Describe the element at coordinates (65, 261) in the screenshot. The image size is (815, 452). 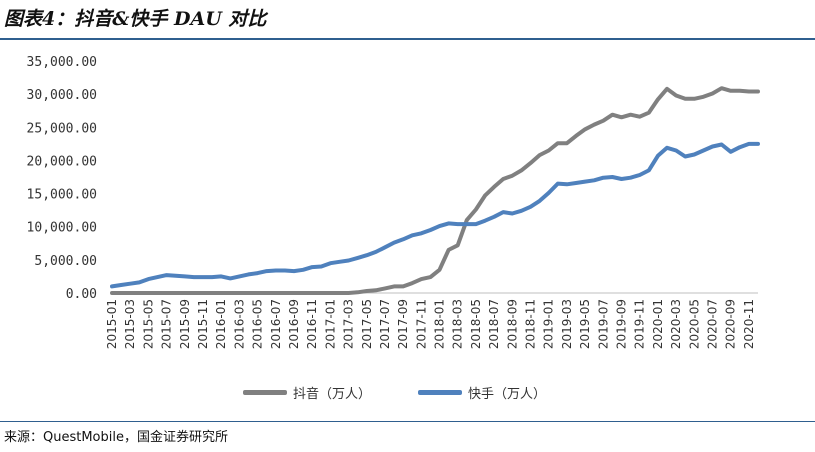
I see `y-tick-label: 5,000.00` at that location.